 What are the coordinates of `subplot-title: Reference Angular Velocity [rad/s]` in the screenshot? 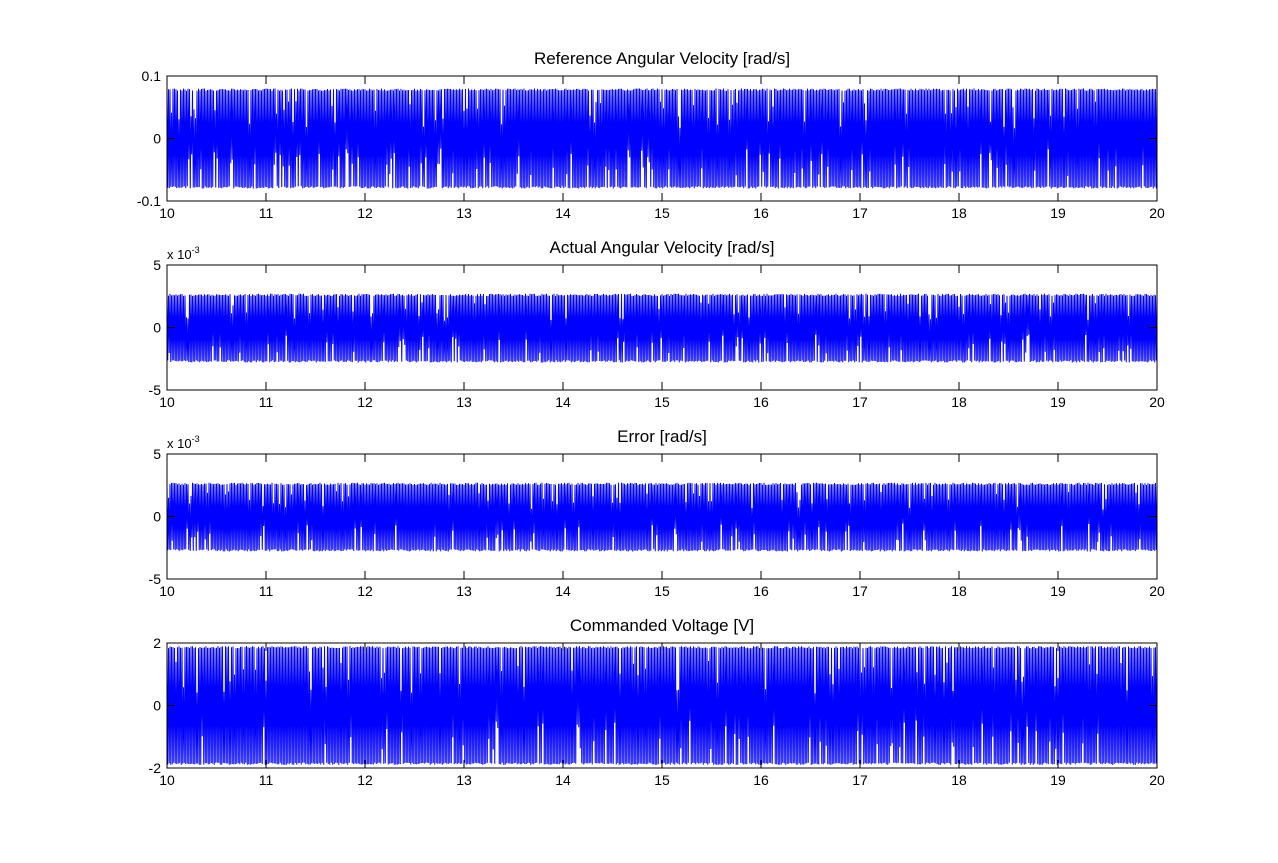 It's located at (662, 58).